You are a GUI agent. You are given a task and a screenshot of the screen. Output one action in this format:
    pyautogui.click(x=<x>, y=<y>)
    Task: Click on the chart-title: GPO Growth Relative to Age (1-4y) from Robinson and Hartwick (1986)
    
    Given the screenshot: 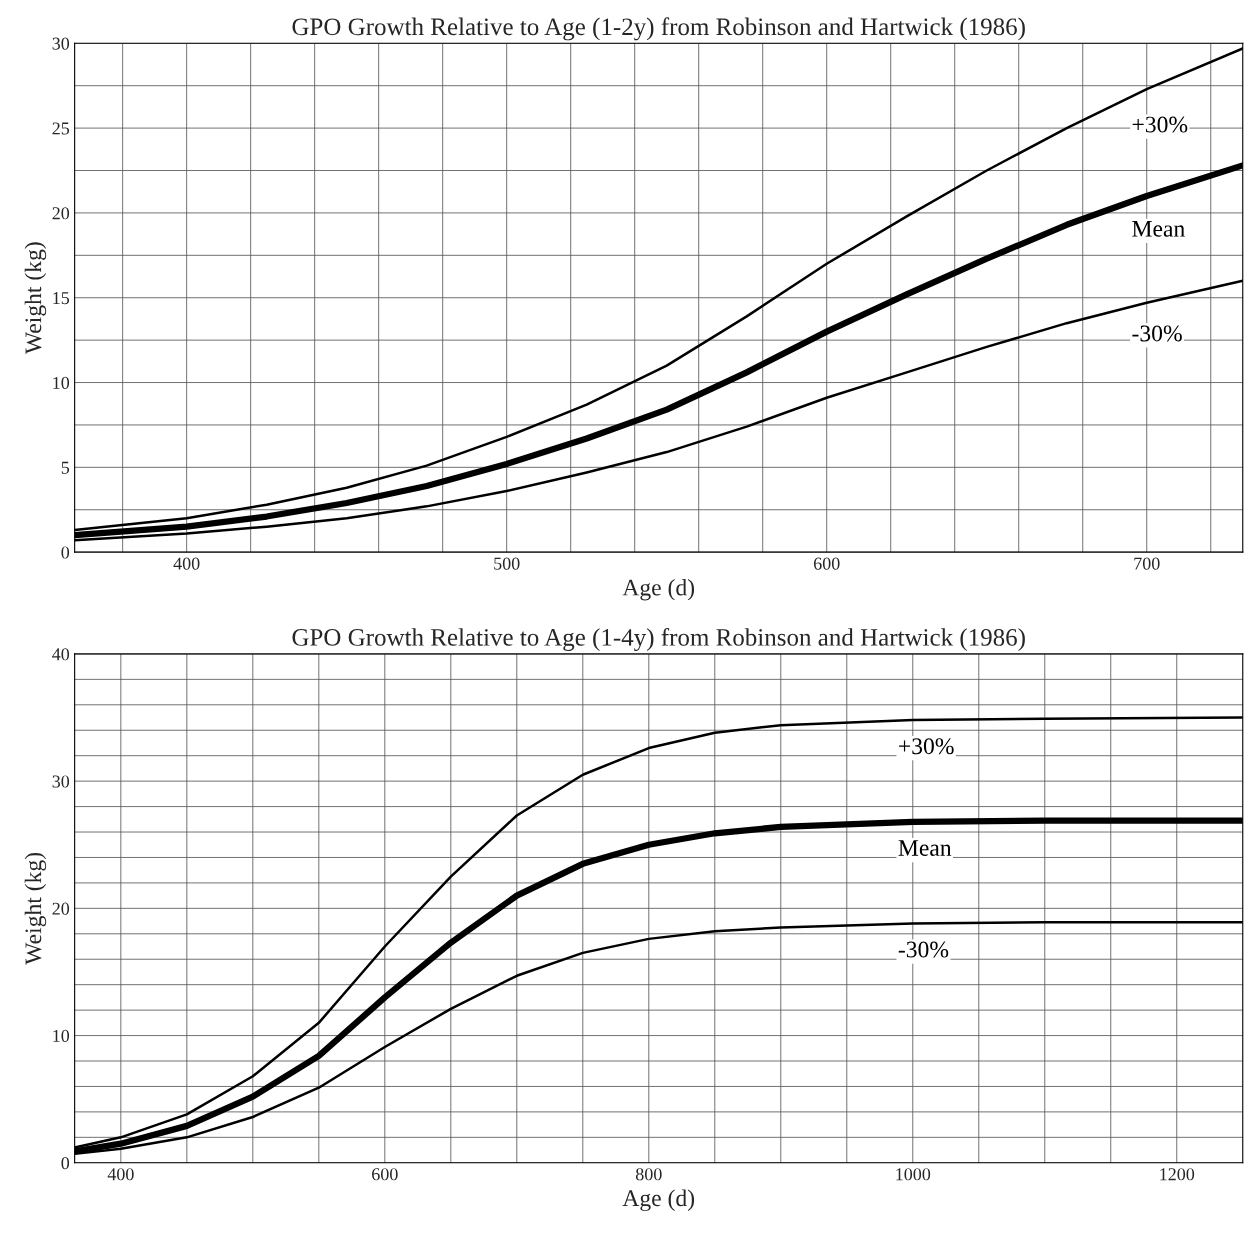 What is the action you would take?
    pyautogui.click(x=658, y=639)
    